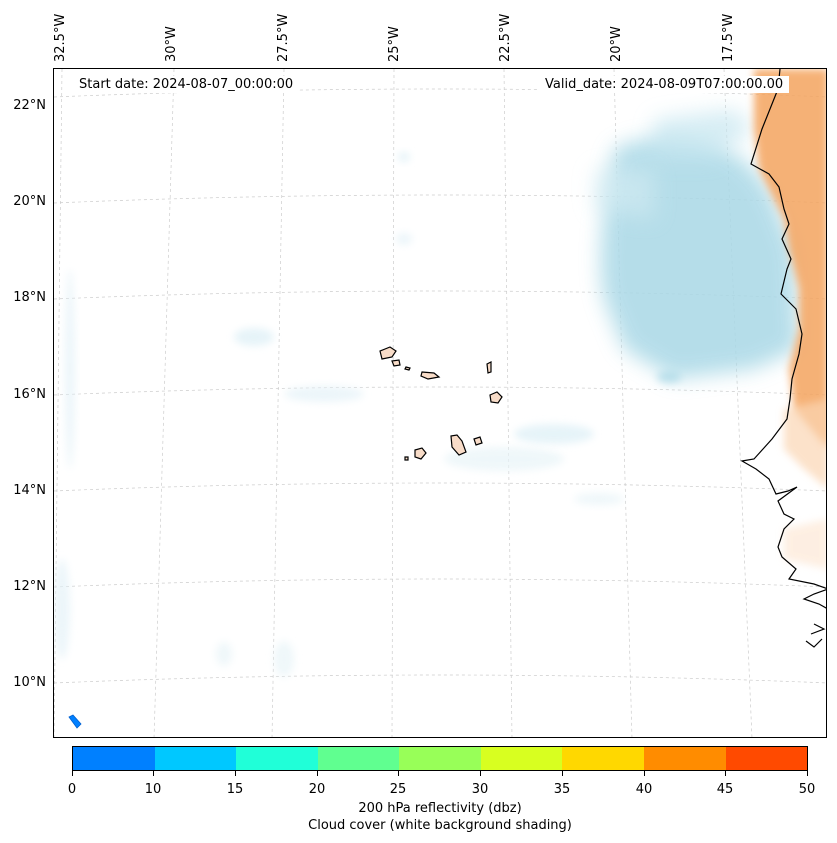 This screenshot has width=837, height=843. I want to click on colorbar, so click(440, 758).